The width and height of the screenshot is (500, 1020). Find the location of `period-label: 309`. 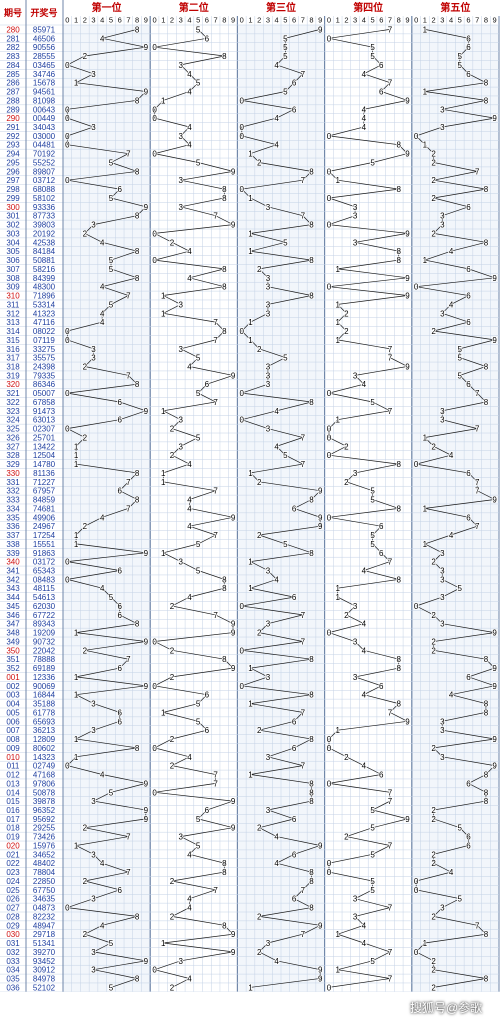

period-label: 309 is located at coordinates (13, 287).